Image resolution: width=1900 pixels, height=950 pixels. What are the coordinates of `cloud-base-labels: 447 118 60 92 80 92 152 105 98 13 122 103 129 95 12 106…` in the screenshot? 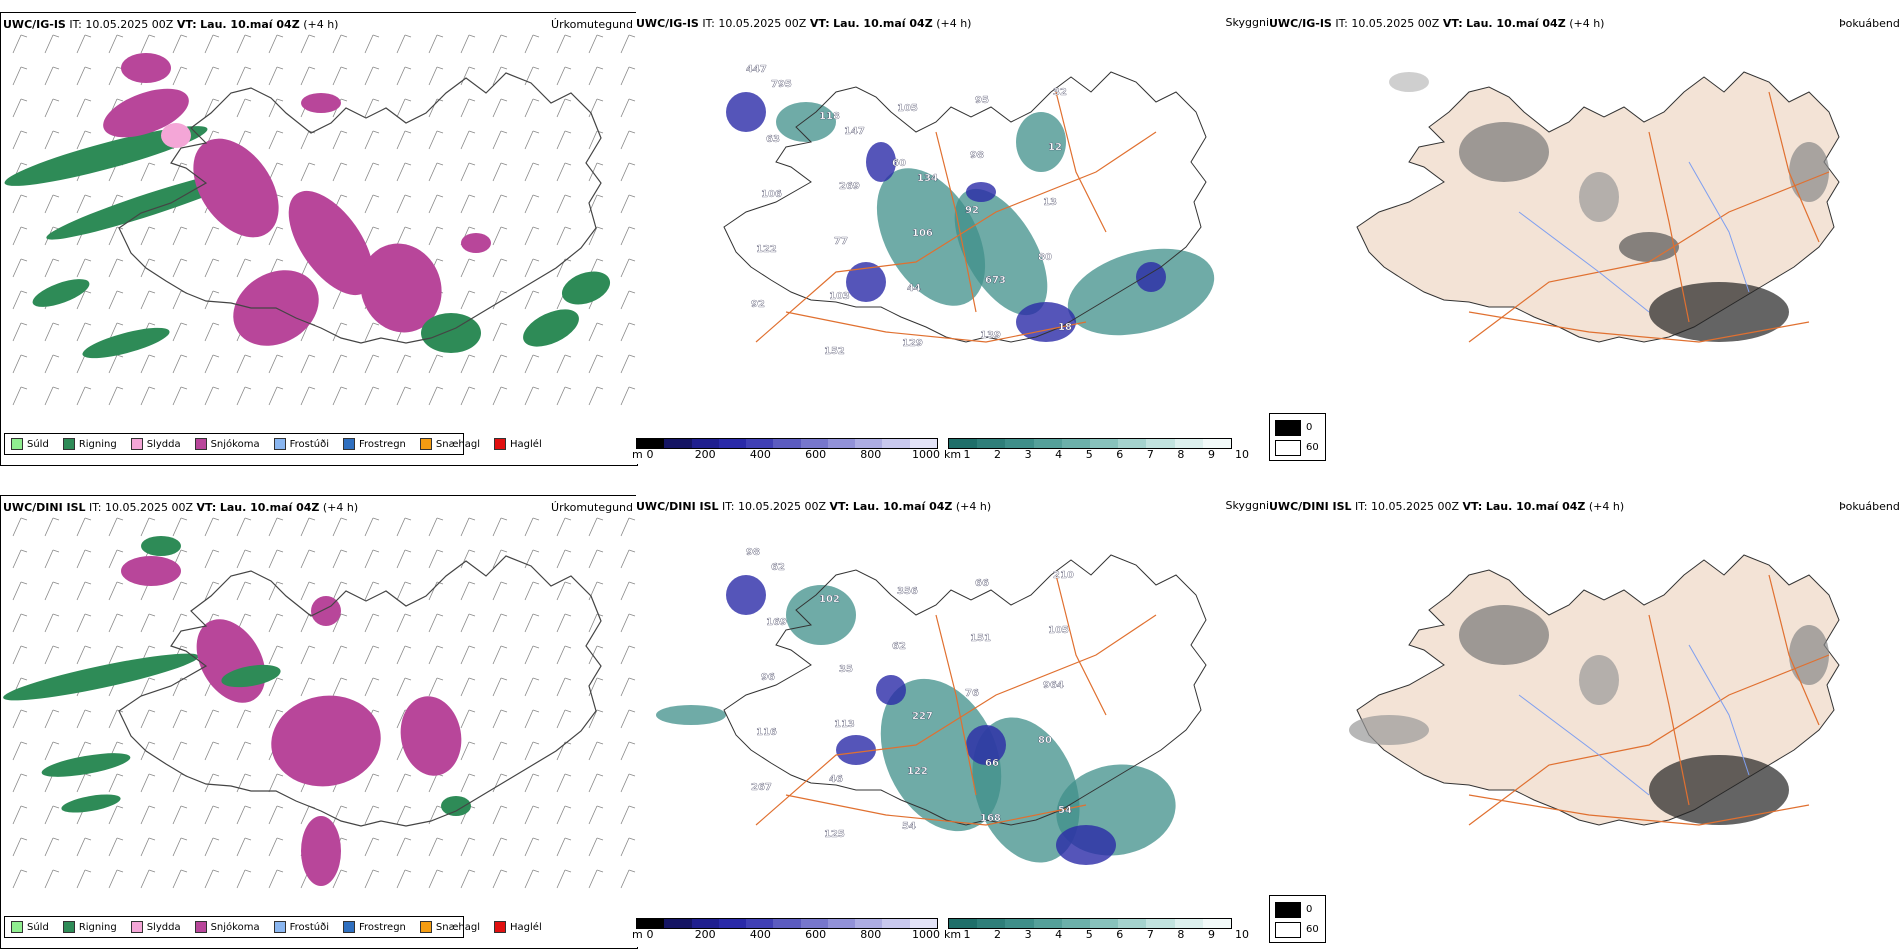 It's located at (909, 210).